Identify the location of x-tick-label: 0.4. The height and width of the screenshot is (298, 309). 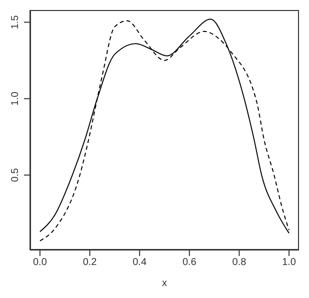
(139, 262).